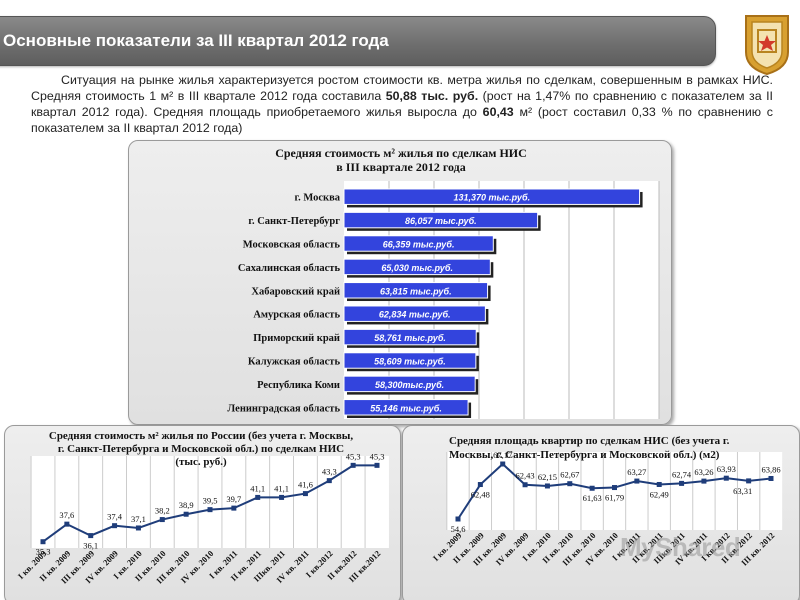  Describe the element at coordinates (292, 245) in the screenshot. I see `bar-category-label: Московская область` at that location.